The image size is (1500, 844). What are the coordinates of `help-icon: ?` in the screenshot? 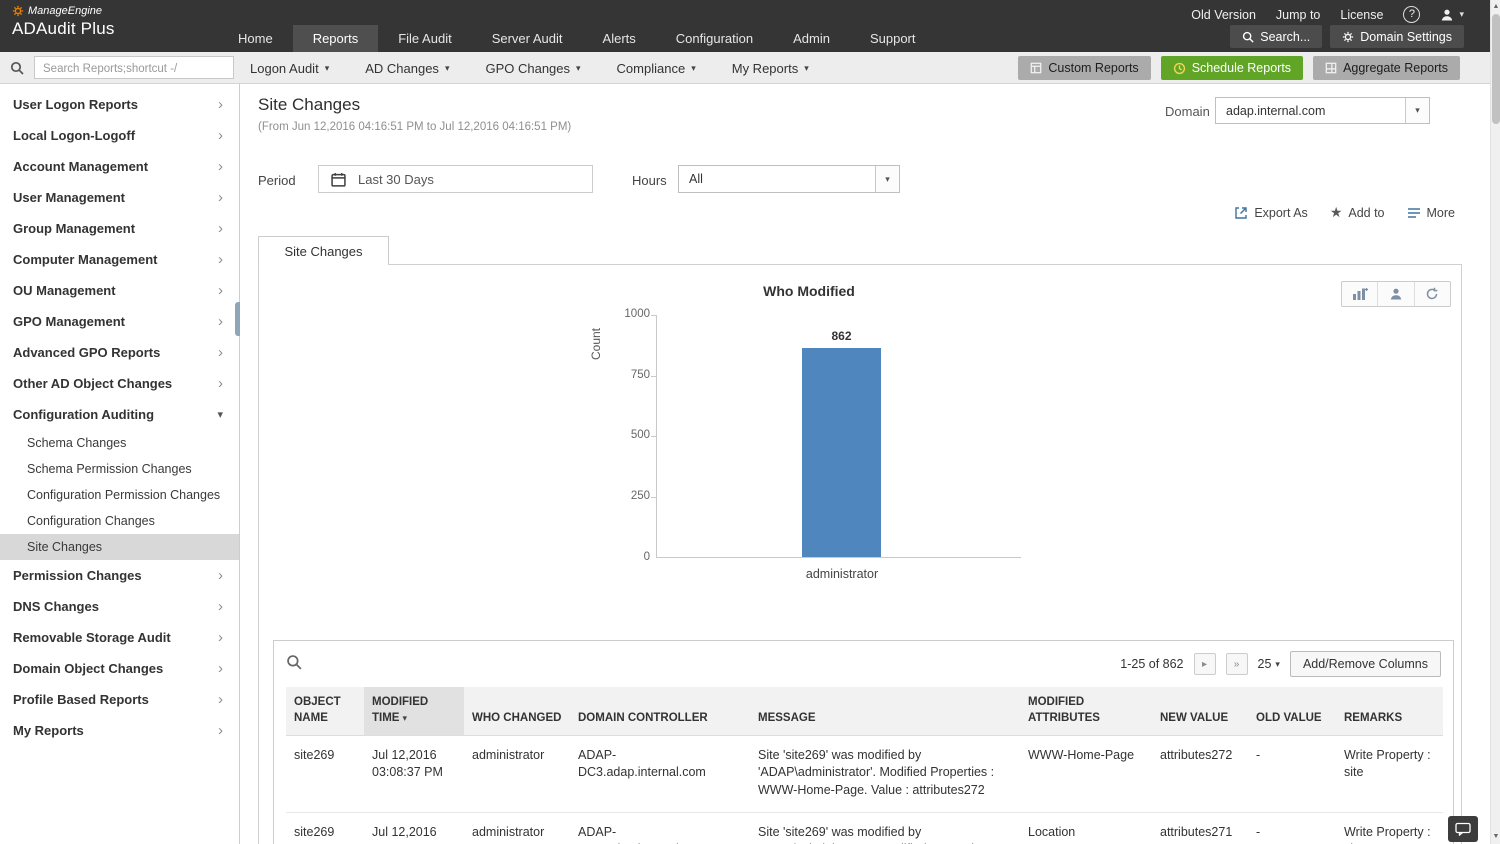 It's located at (1412, 14).